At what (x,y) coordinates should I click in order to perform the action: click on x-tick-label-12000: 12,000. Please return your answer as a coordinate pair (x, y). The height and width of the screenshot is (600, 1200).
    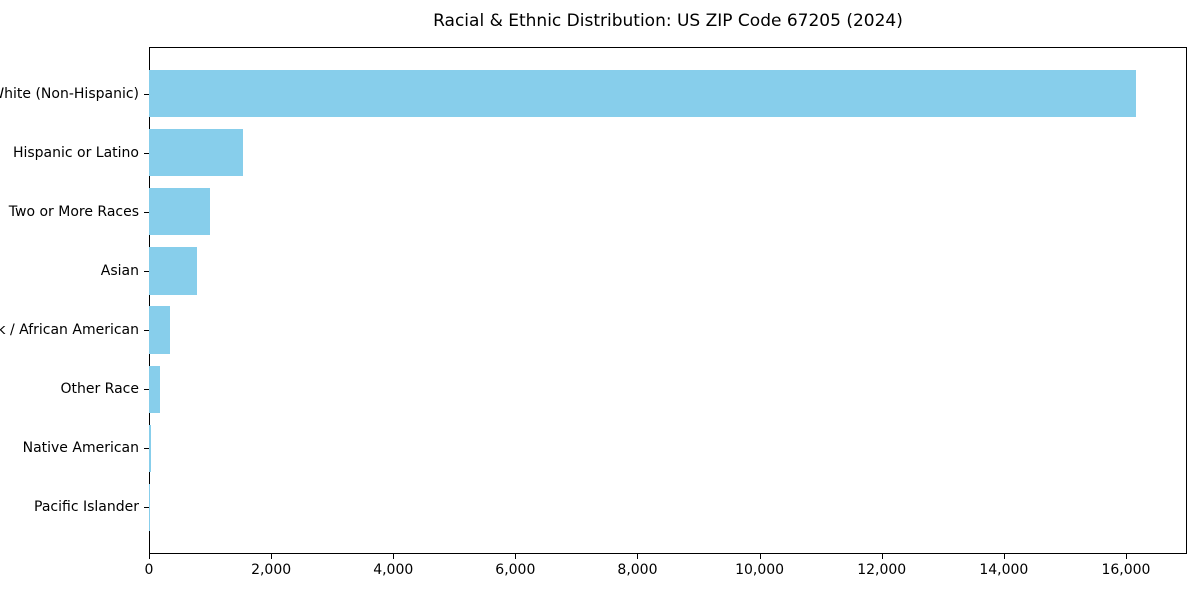
    Looking at the image, I should click on (882, 570).